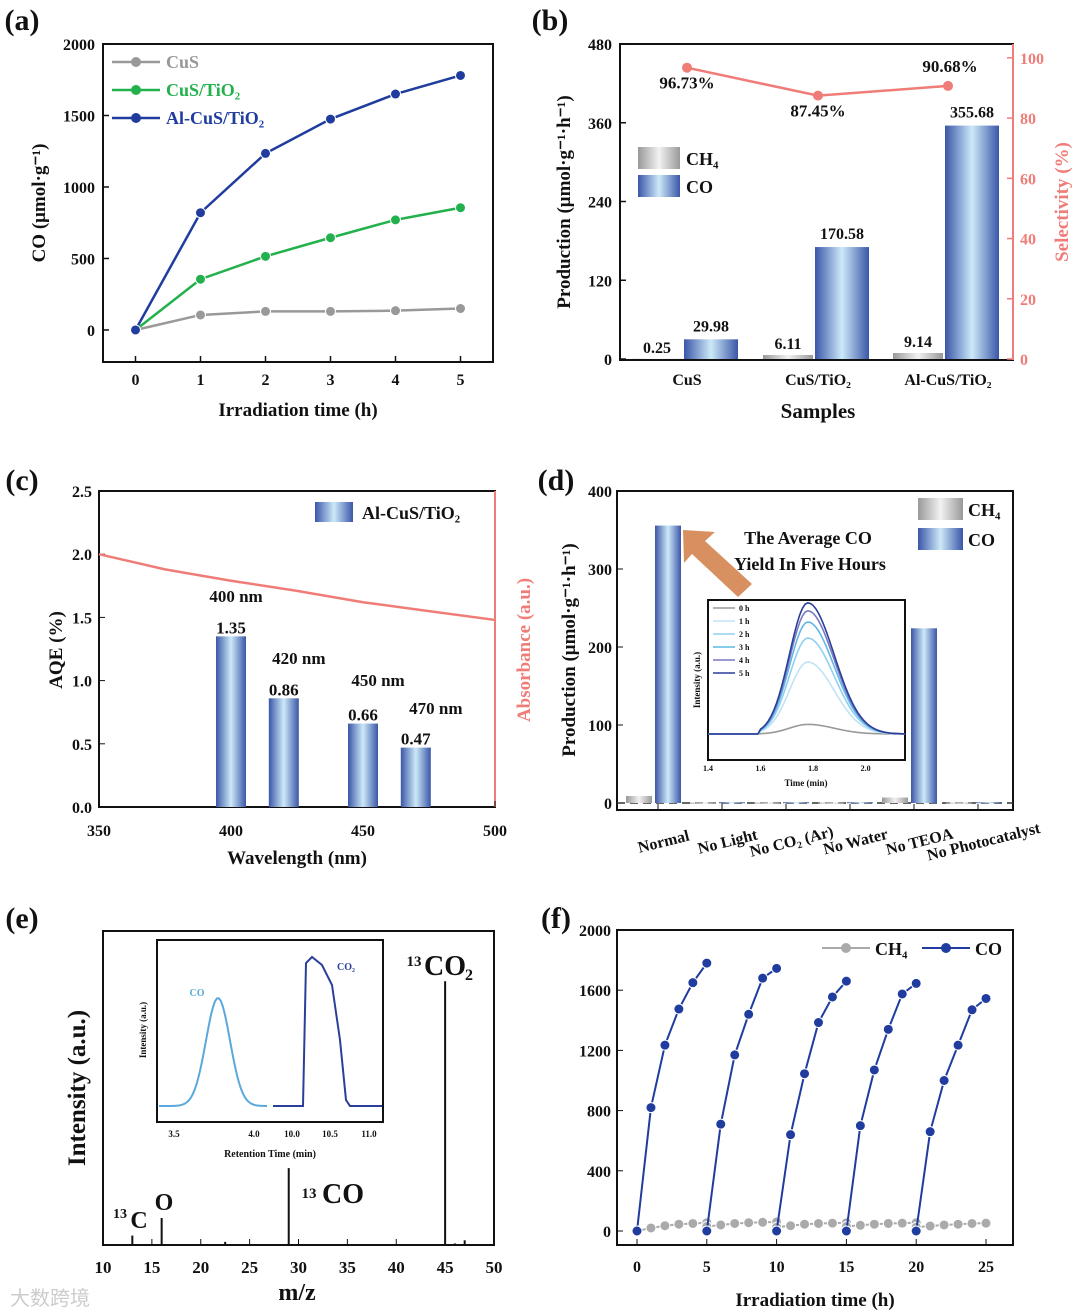 This screenshot has width=1080, height=1315. Describe the element at coordinates (657, 348) in the screenshot. I see `bar-label-ch4: 0.25` at that location.